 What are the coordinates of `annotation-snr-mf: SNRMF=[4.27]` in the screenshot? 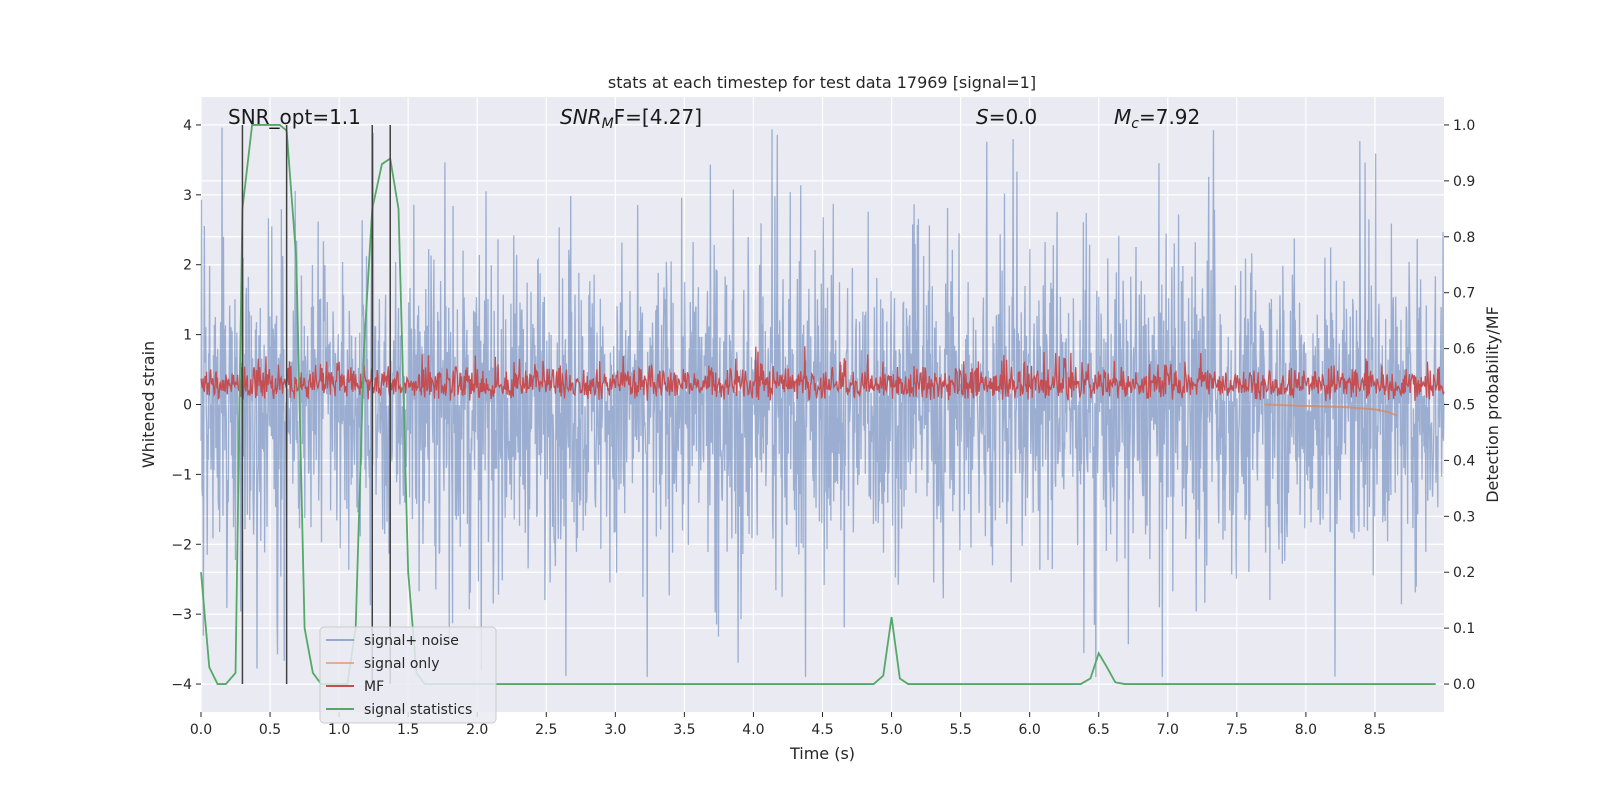 It's located at (631, 118).